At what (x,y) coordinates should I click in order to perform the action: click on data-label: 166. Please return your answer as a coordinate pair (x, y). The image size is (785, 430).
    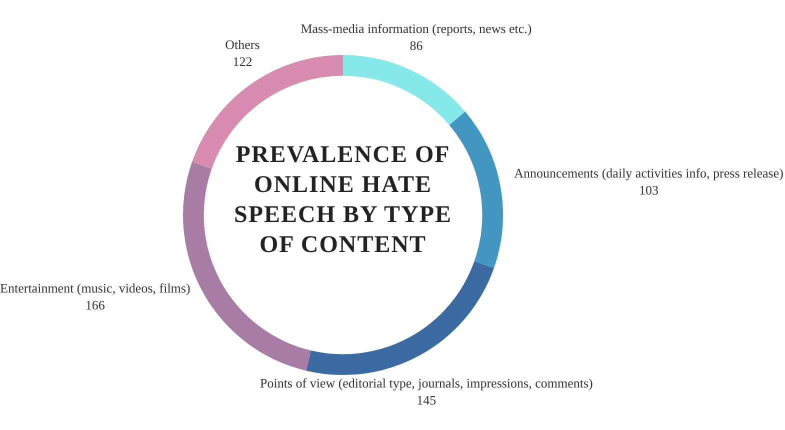
    Looking at the image, I should click on (95, 304).